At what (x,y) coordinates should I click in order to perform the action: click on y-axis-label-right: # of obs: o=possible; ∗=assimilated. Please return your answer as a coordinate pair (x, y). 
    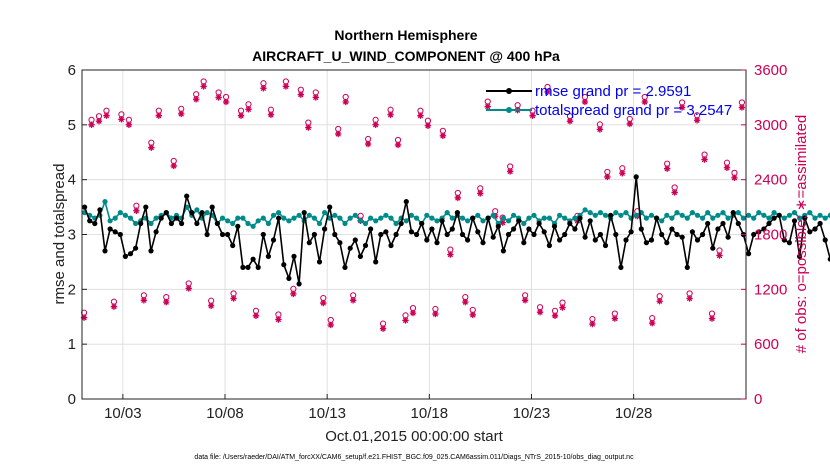
    Looking at the image, I should click on (801, 234).